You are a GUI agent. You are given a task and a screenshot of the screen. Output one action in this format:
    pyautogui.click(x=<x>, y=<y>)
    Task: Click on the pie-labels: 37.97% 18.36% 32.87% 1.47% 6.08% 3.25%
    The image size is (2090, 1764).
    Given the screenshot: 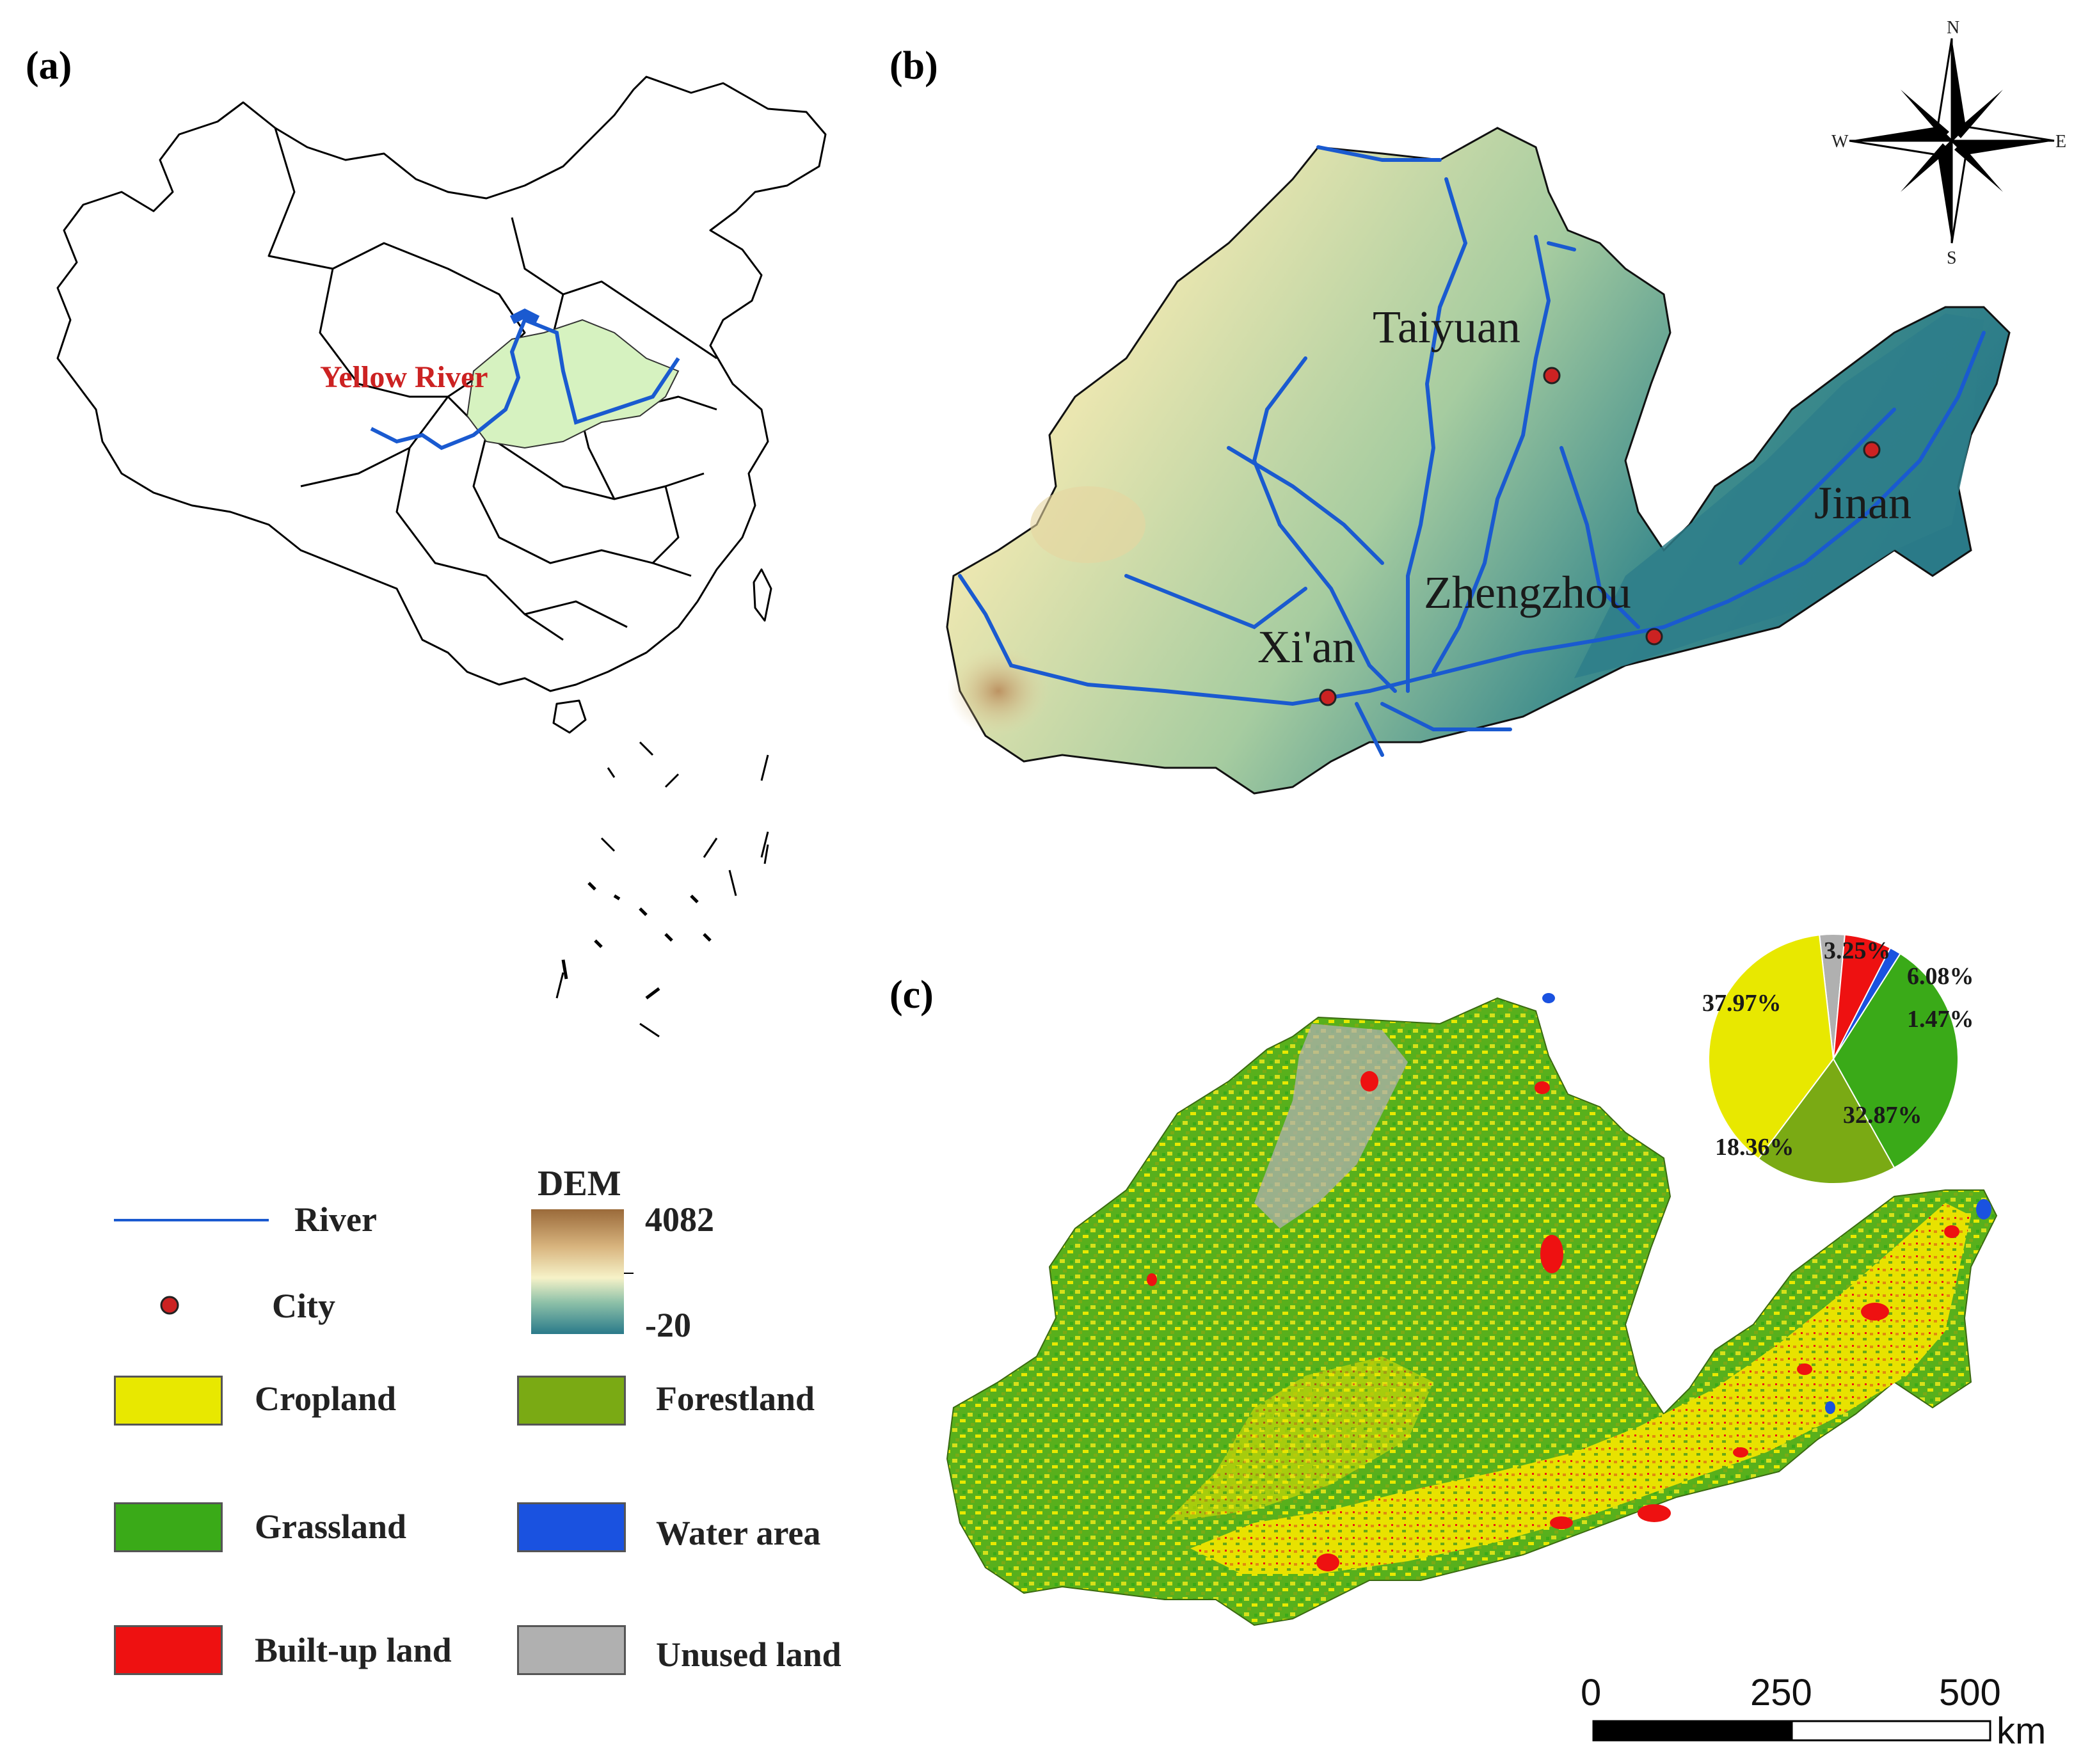 What is the action you would take?
    pyautogui.click(x=1838, y=1049)
    